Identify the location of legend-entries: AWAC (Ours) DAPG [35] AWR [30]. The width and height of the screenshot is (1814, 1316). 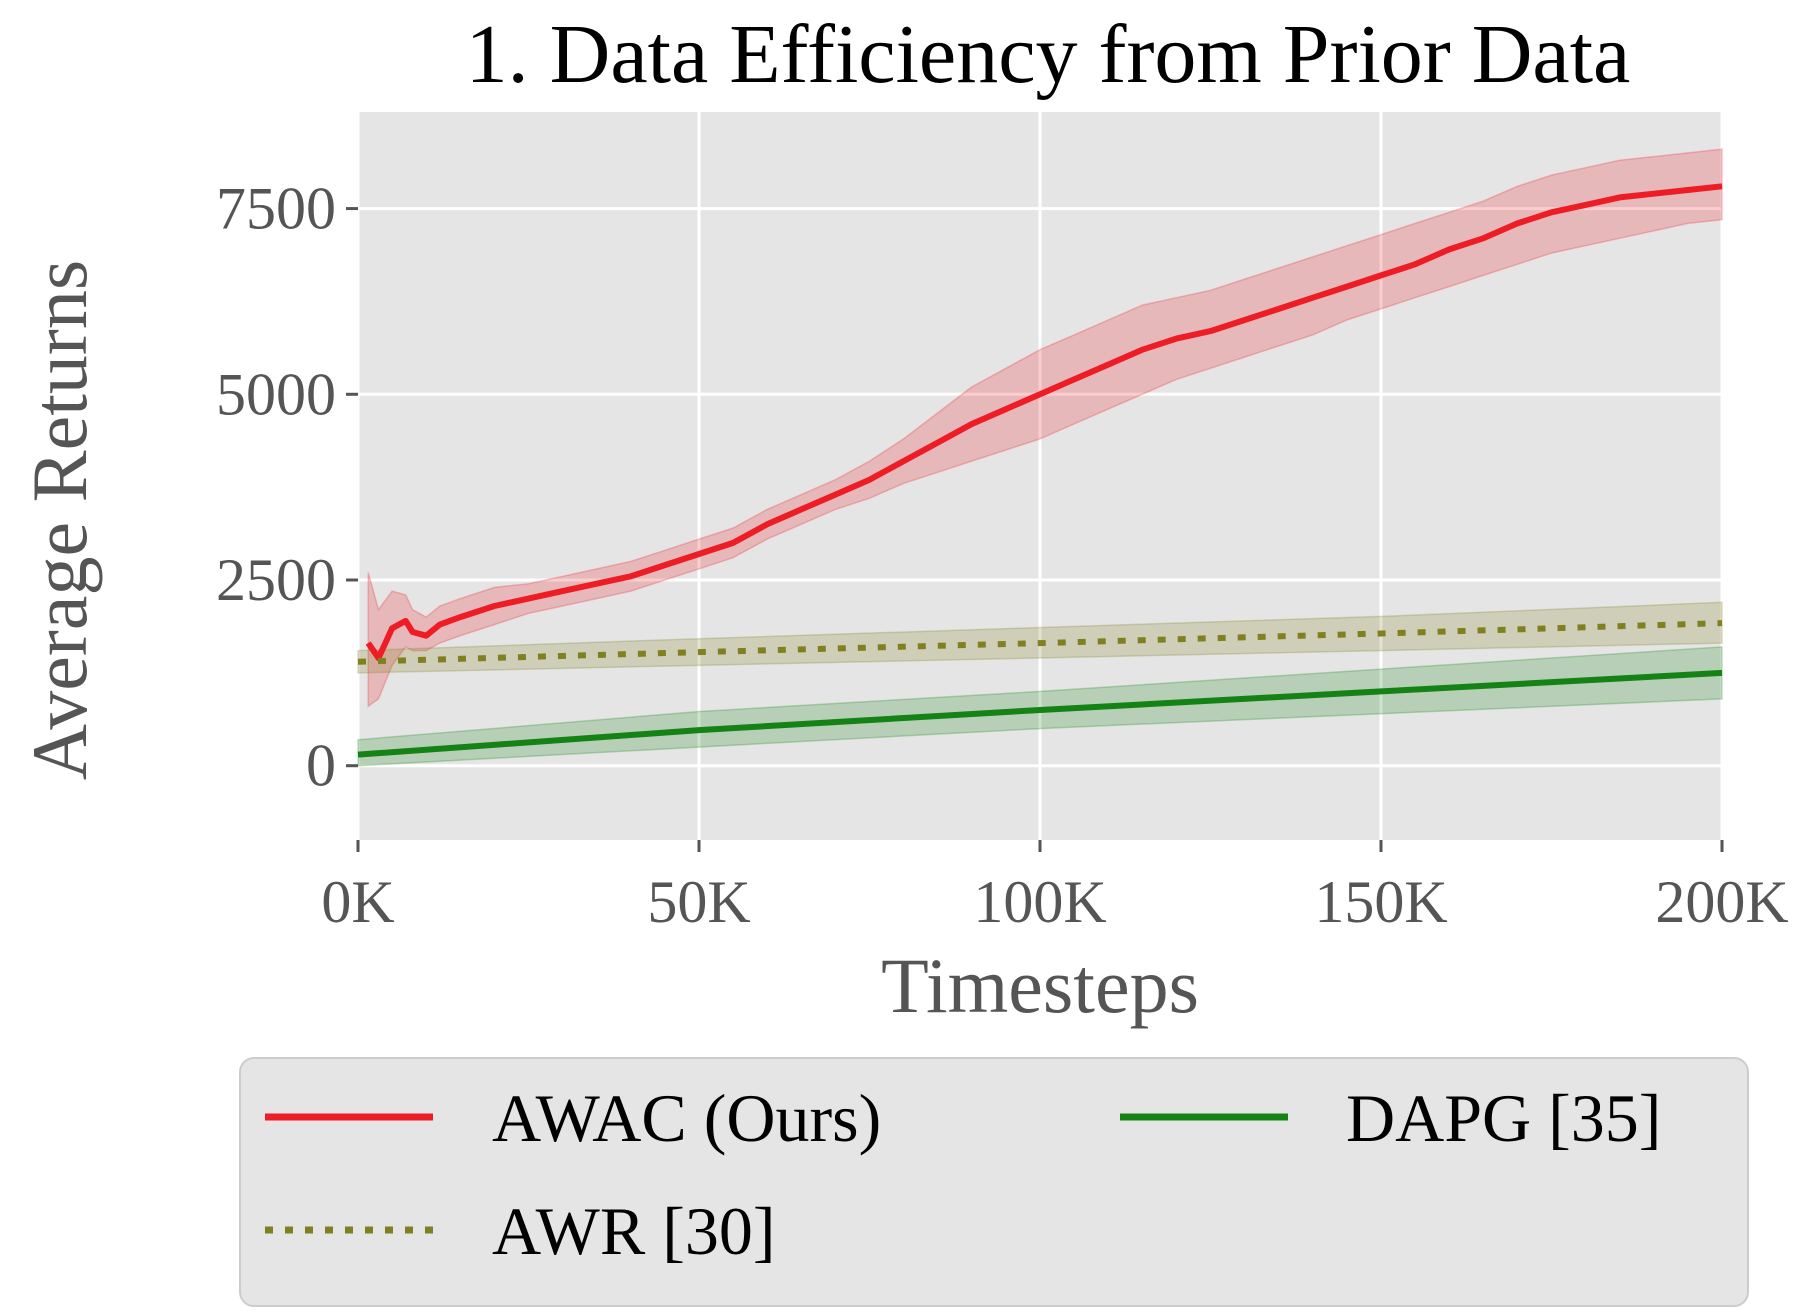
(963, 1174).